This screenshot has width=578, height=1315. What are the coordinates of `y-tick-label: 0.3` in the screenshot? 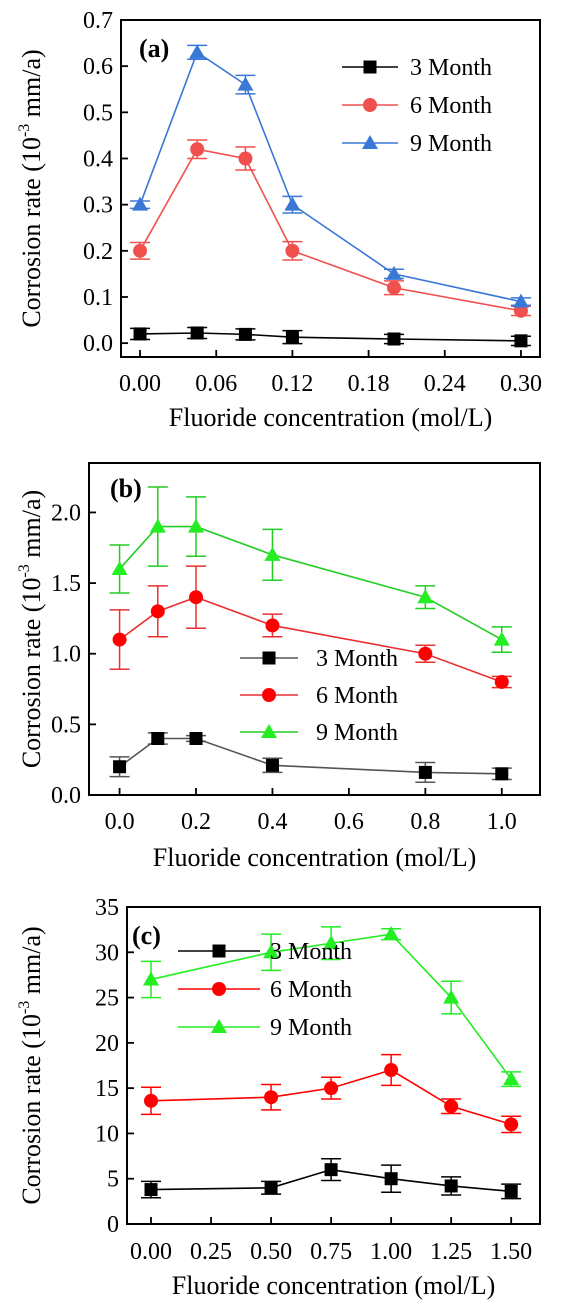 It's located at (98, 206).